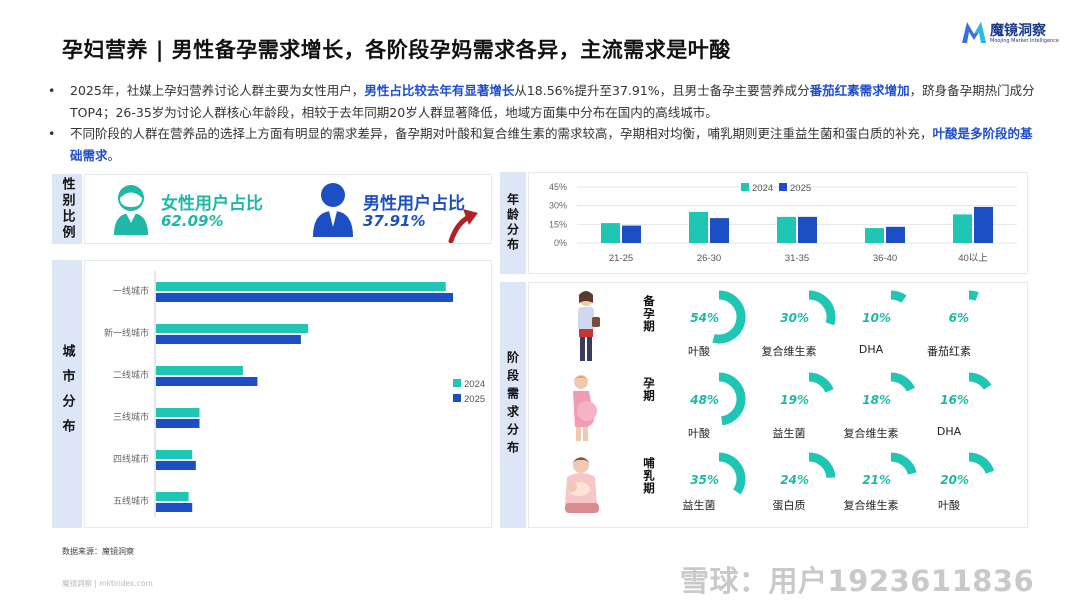  What do you see at coordinates (797, 258) in the screenshot?
I see `age-x-tick: 31-35` at bounding box center [797, 258].